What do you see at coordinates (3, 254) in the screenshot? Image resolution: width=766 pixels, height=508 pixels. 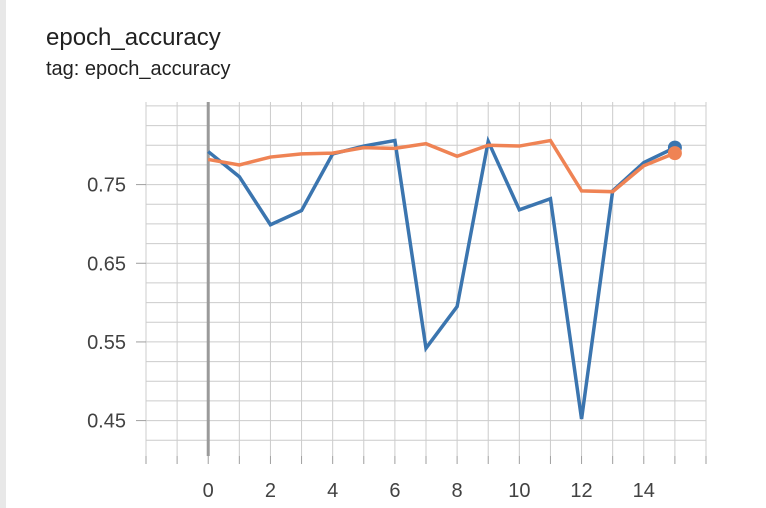 I see `panel-left-border` at bounding box center [3, 254].